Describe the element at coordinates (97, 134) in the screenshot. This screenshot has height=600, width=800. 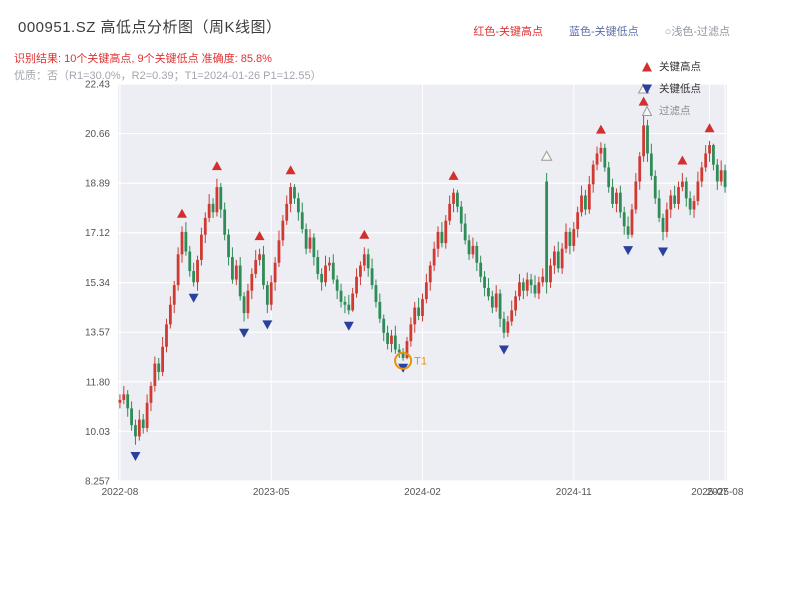
I see `y-axis-tick-label: 20.66` at that location.